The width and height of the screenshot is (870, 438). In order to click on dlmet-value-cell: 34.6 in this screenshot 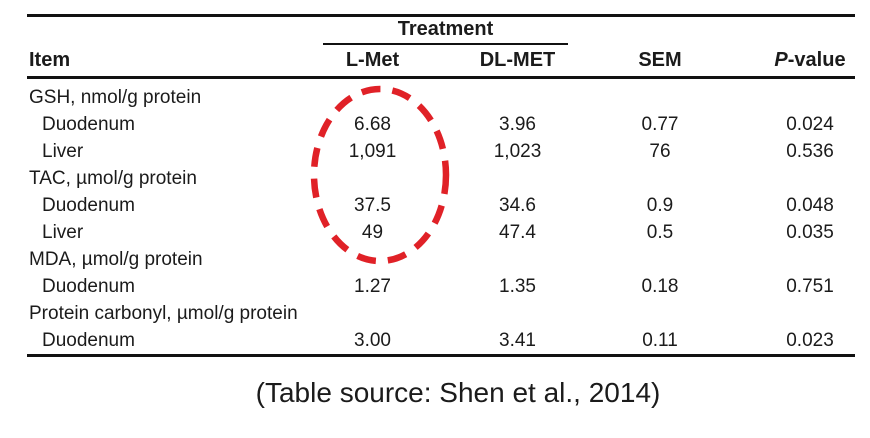, I will do `click(517, 205)`.